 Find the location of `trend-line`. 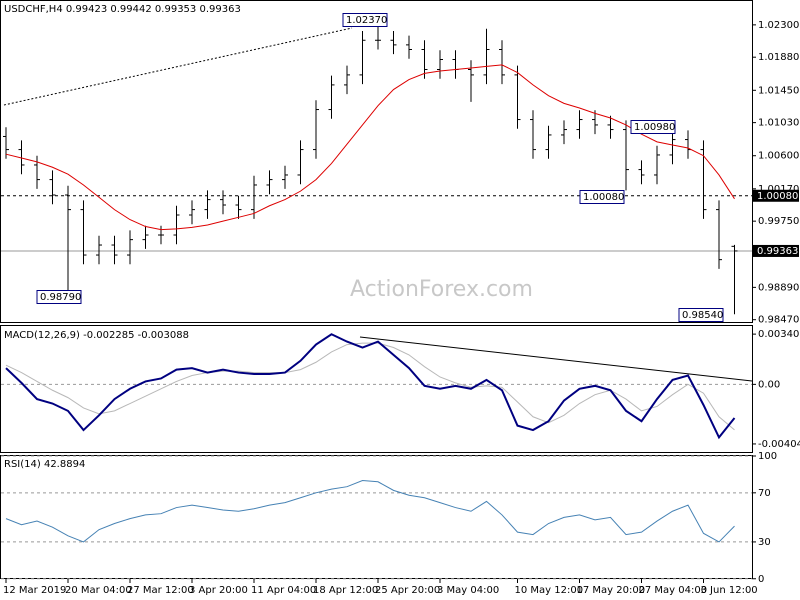

trend-line is located at coordinates (178, 66).